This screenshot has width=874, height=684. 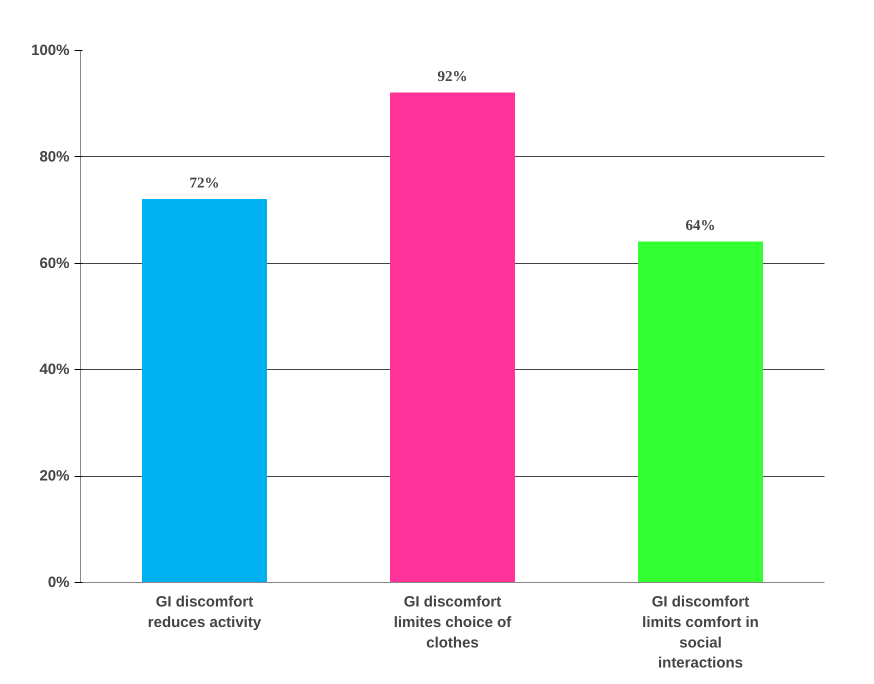 What do you see at coordinates (205, 183) in the screenshot?
I see `data-label: 72%` at bounding box center [205, 183].